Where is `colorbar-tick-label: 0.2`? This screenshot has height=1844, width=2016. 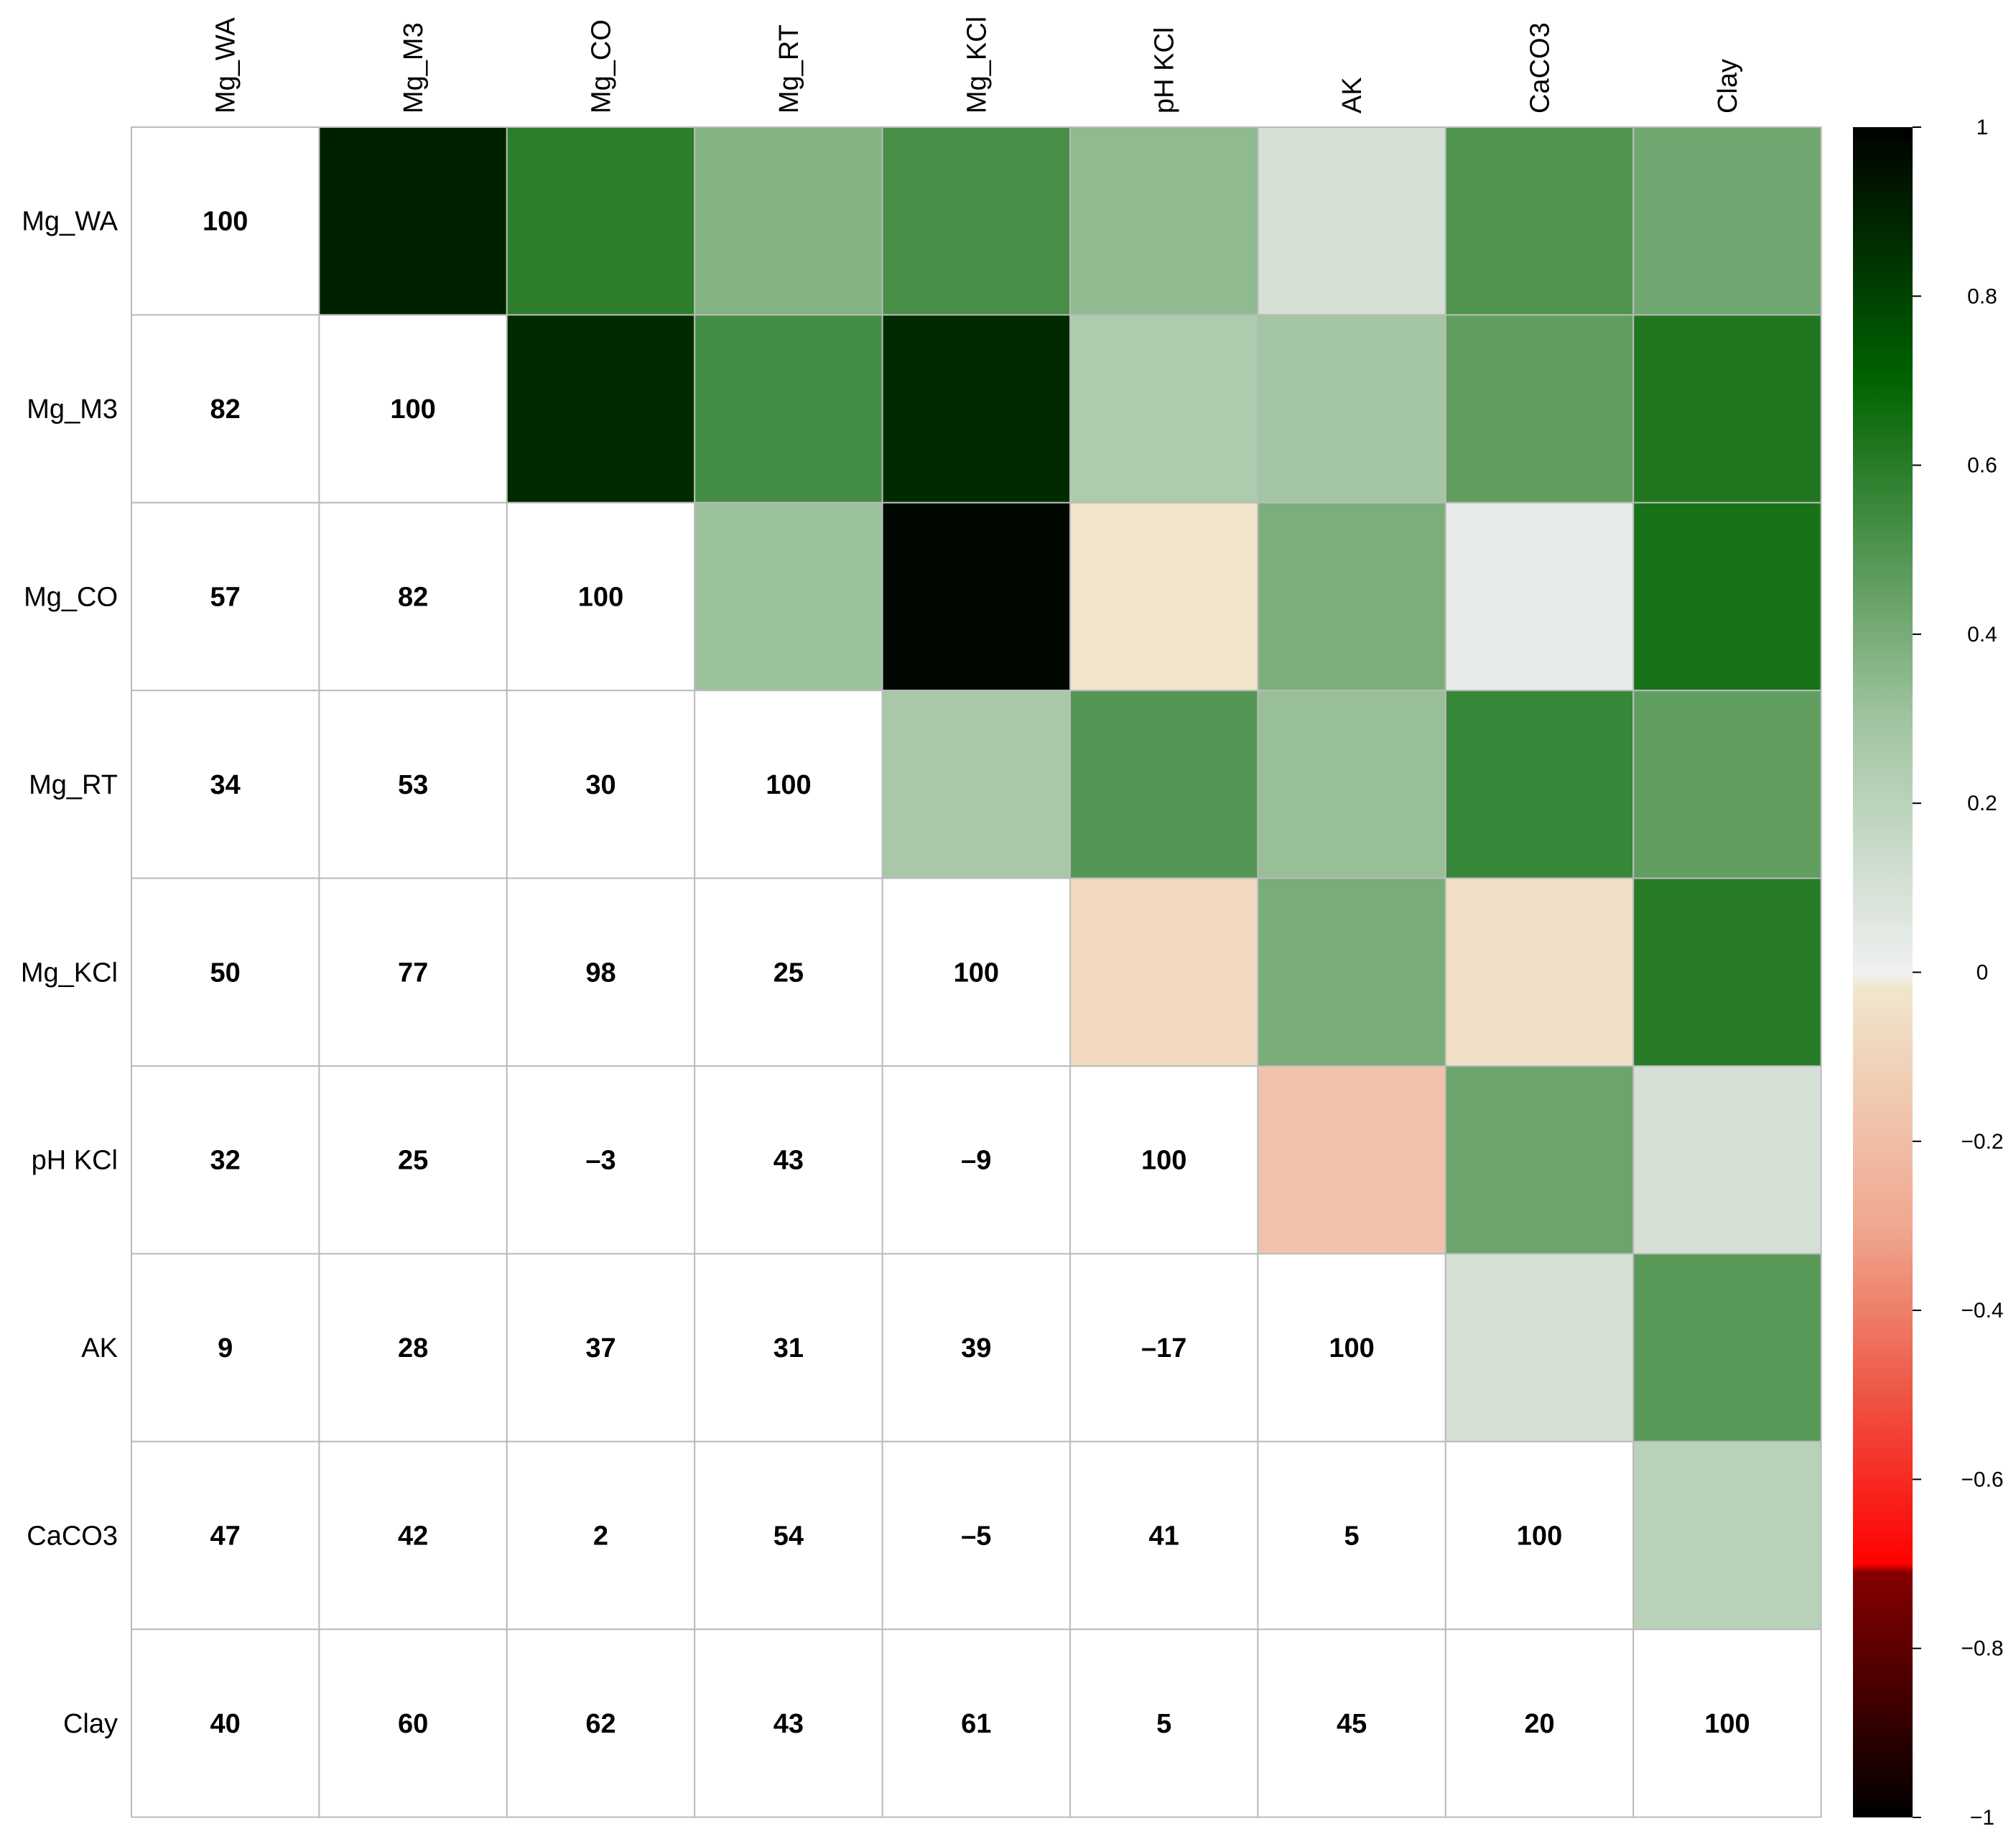 colorbar-tick-label: 0.2 is located at coordinates (1982, 803).